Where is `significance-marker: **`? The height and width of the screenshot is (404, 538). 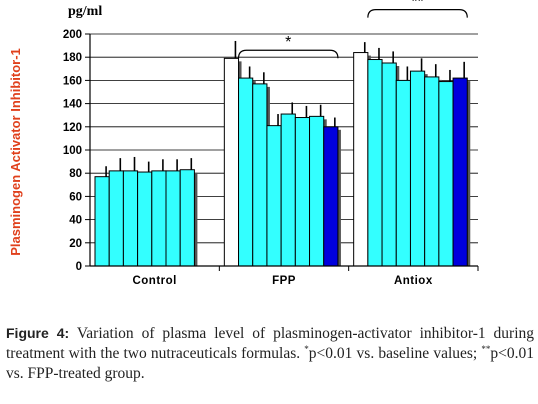 significance-marker: ** is located at coordinates (417, 5).